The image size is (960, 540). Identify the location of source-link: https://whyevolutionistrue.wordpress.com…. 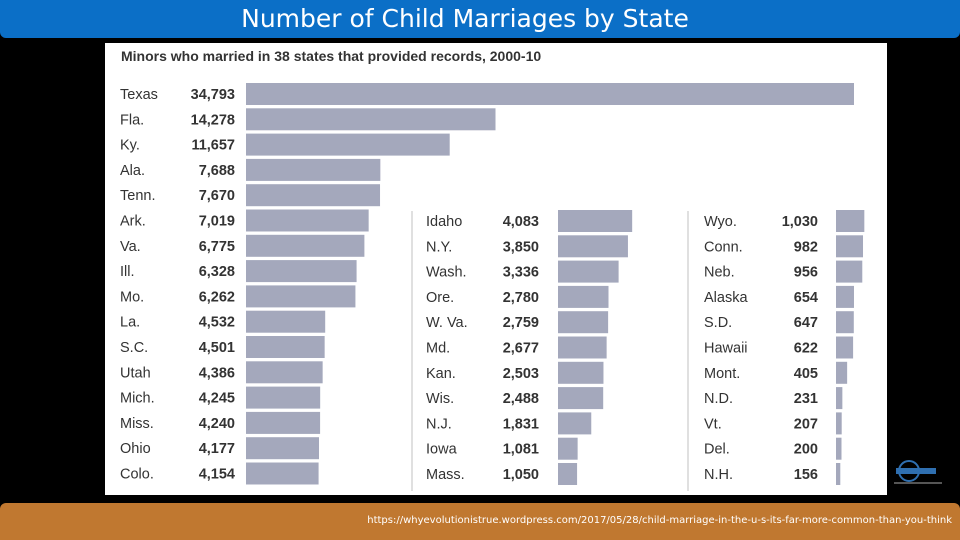
(659, 520).